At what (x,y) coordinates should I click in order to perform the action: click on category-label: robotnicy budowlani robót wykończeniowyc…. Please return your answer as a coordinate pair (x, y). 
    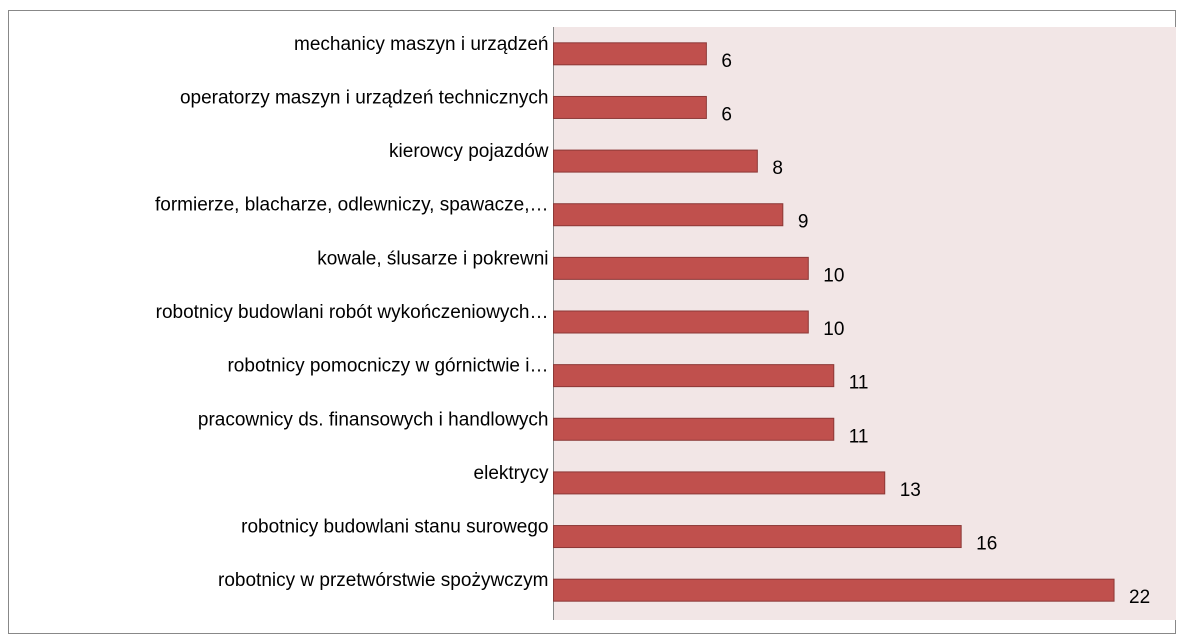
    Looking at the image, I should click on (352, 312).